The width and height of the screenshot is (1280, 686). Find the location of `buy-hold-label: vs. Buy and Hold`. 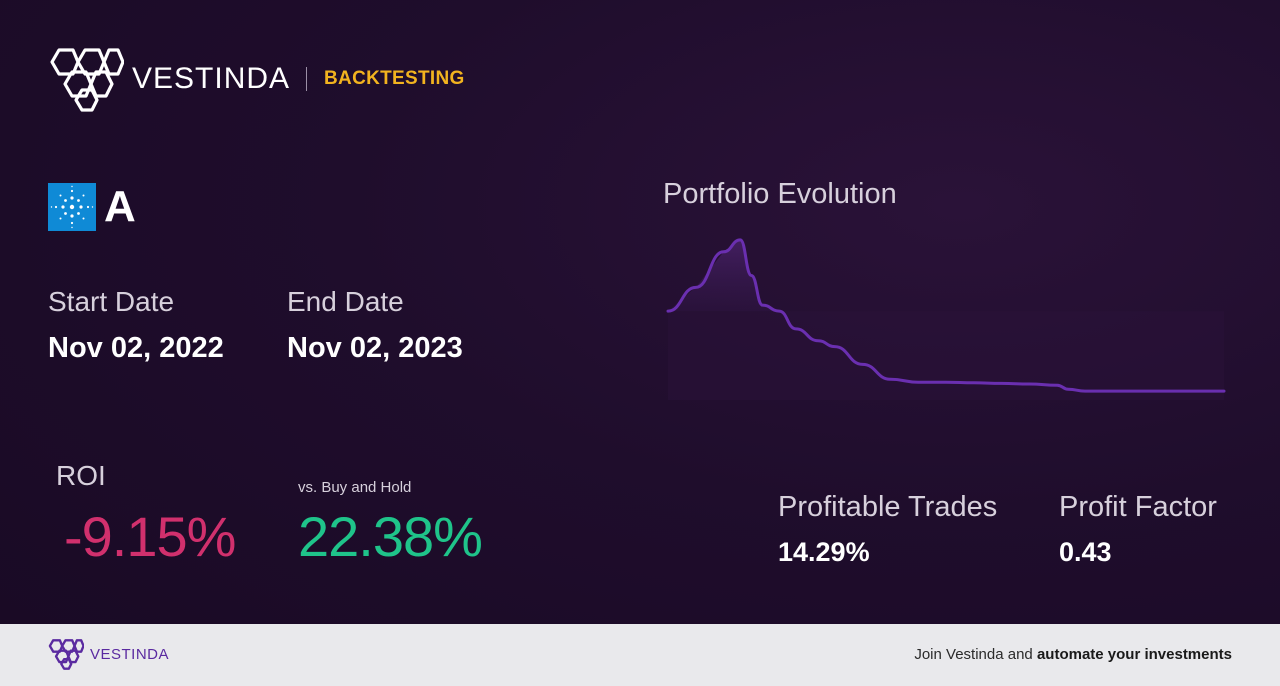

buy-hold-label: vs. Buy and Hold is located at coordinates (355, 487).